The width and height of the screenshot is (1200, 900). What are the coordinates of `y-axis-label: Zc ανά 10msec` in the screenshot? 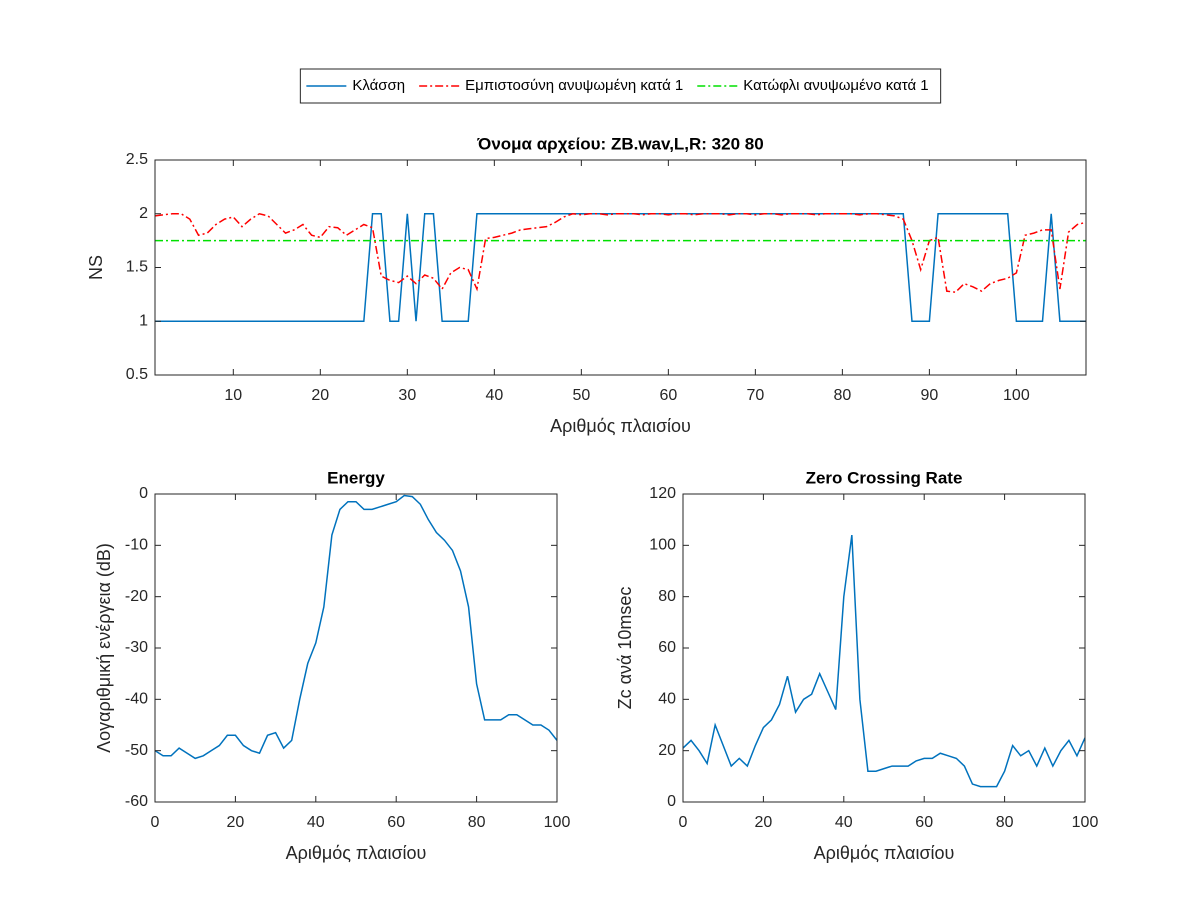 It's located at (625, 648).